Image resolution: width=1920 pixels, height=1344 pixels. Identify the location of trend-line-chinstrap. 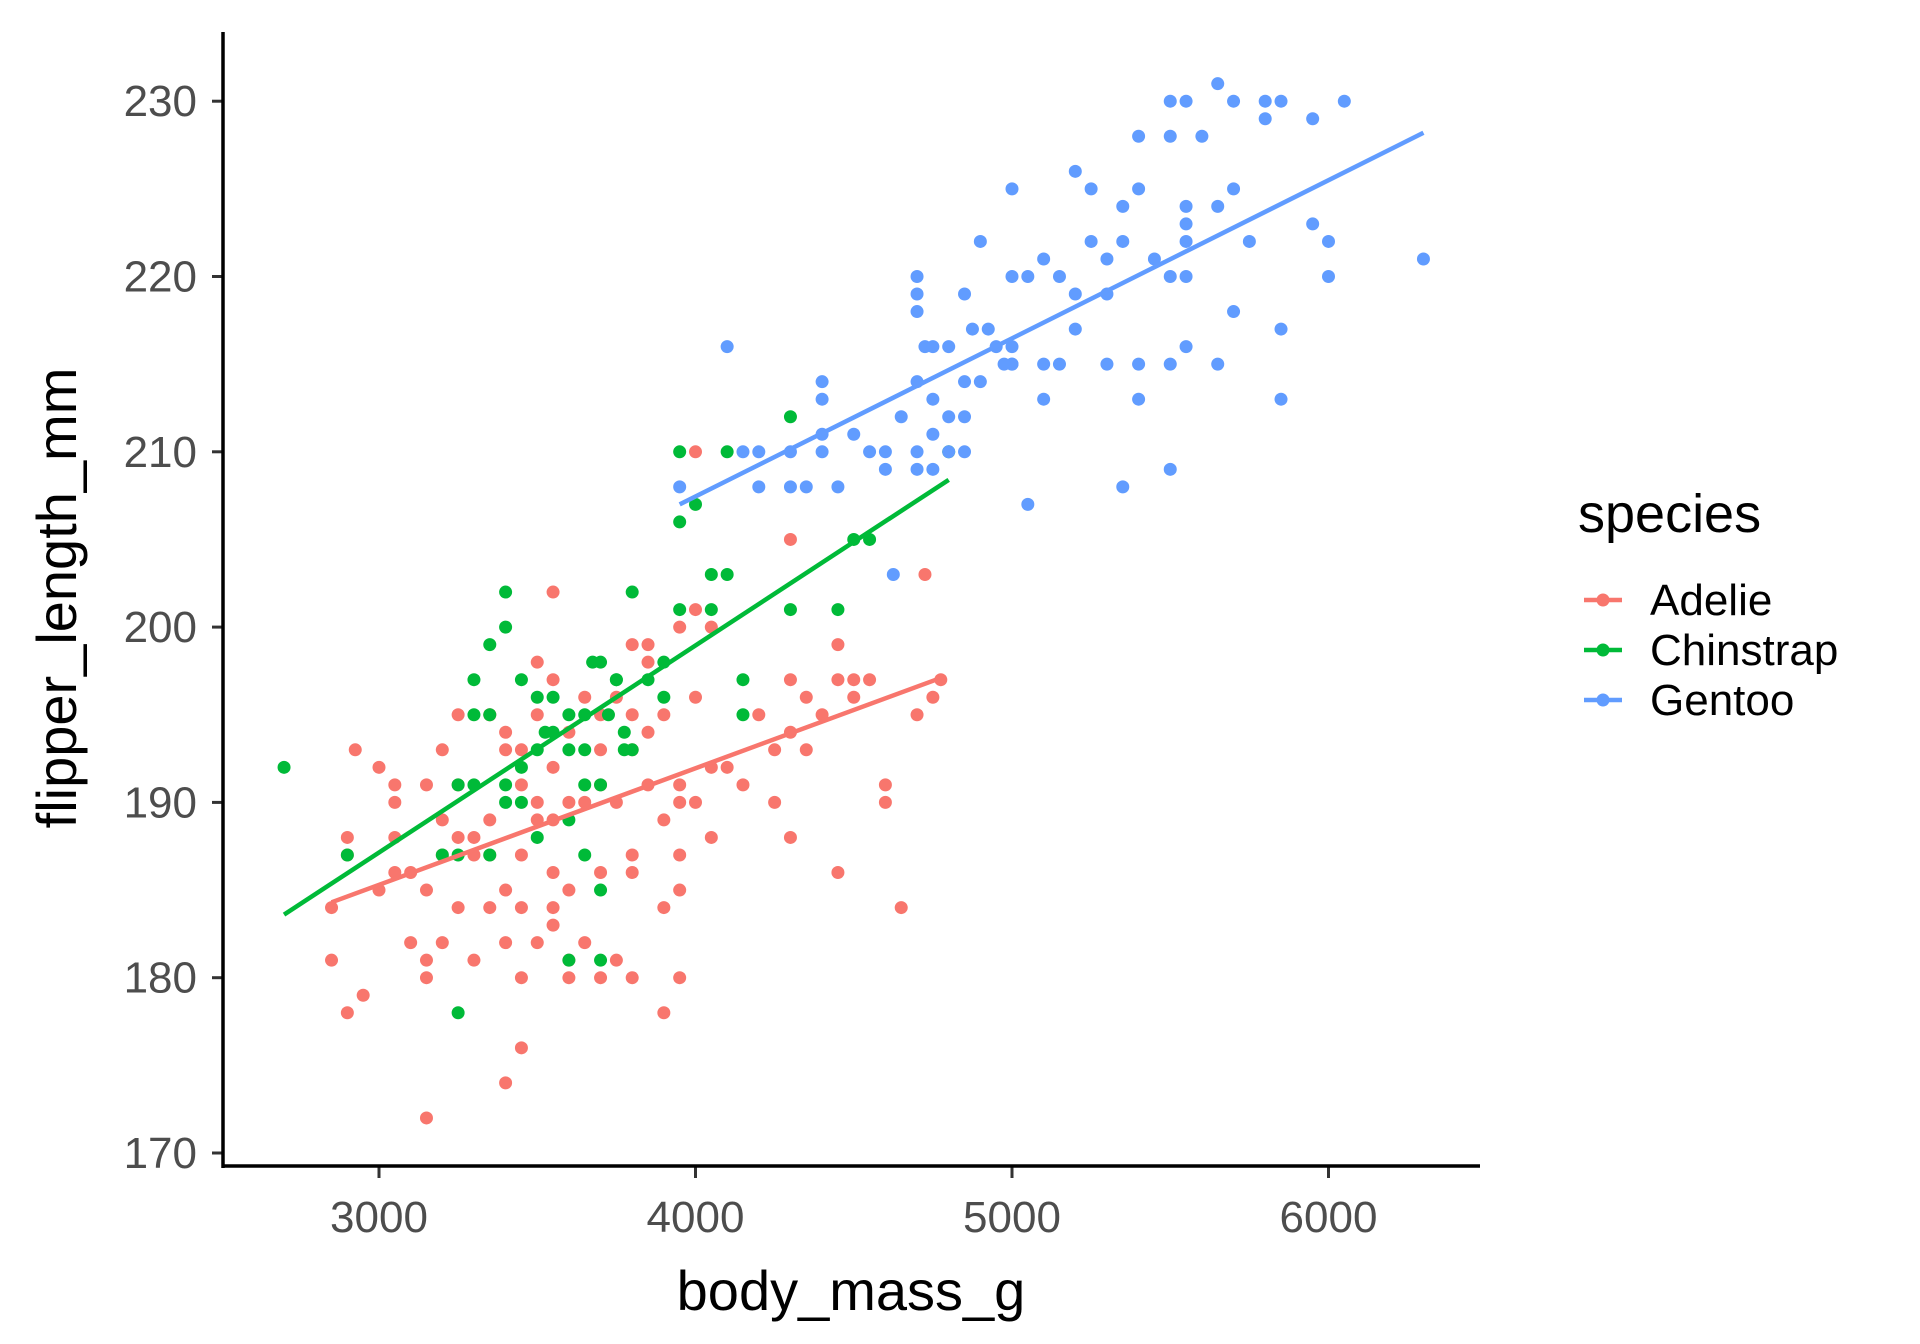
(616, 697).